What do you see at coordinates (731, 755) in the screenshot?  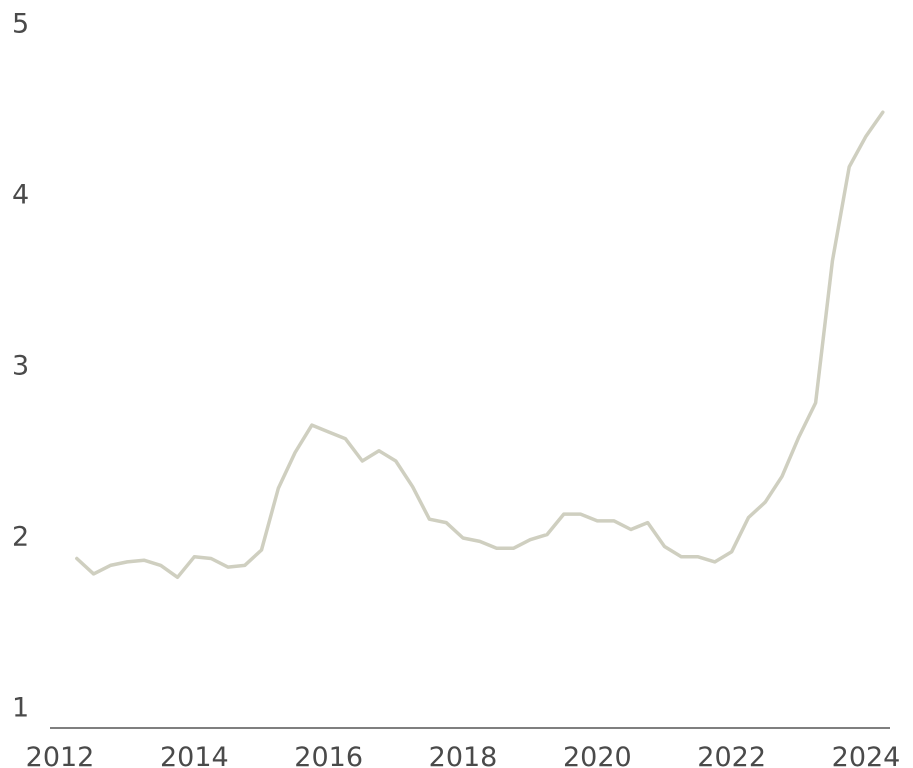 I see `x-tick-label: 2022` at bounding box center [731, 755].